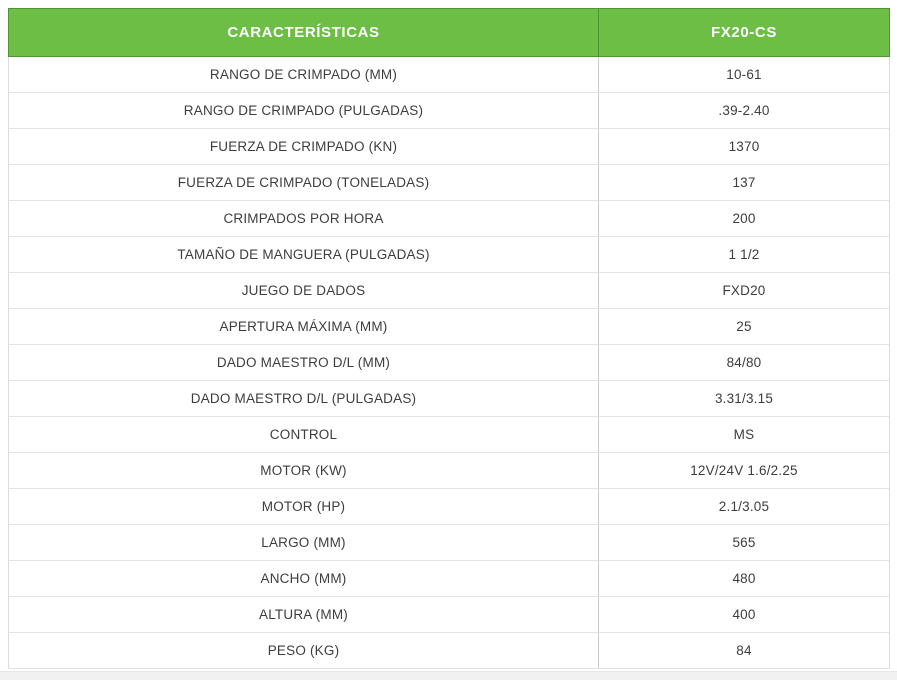 The width and height of the screenshot is (897, 680). I want to click on spec-label: PESO (KG), so click(303, 650).